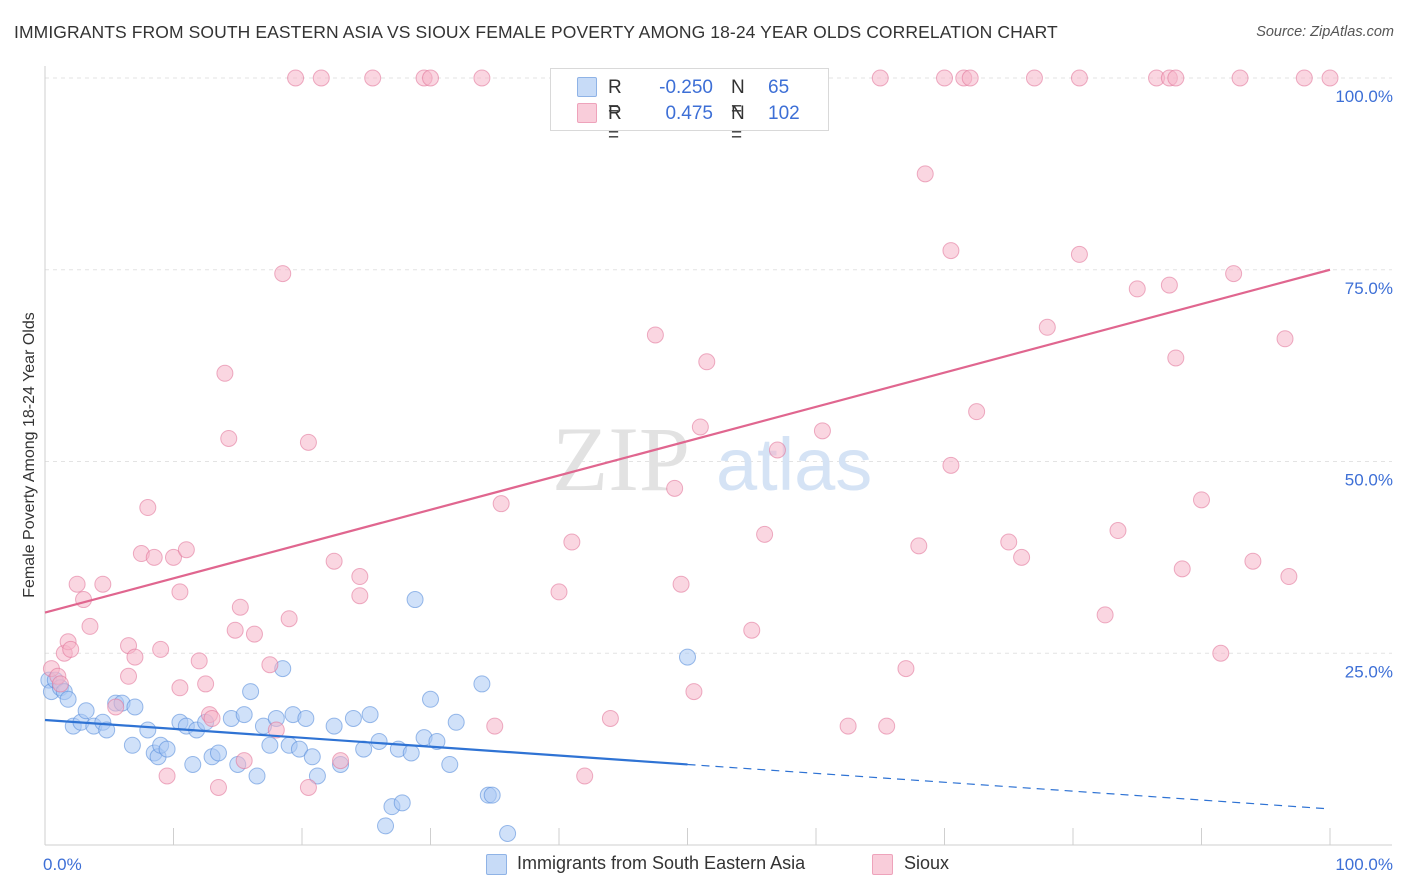 The width and height of the screenshot is (1406, 892). What do you see at coordinates (927, 863) in the screenshot?
I see `legend-label-sioux: Sioux` at bounding box center [927, 863].